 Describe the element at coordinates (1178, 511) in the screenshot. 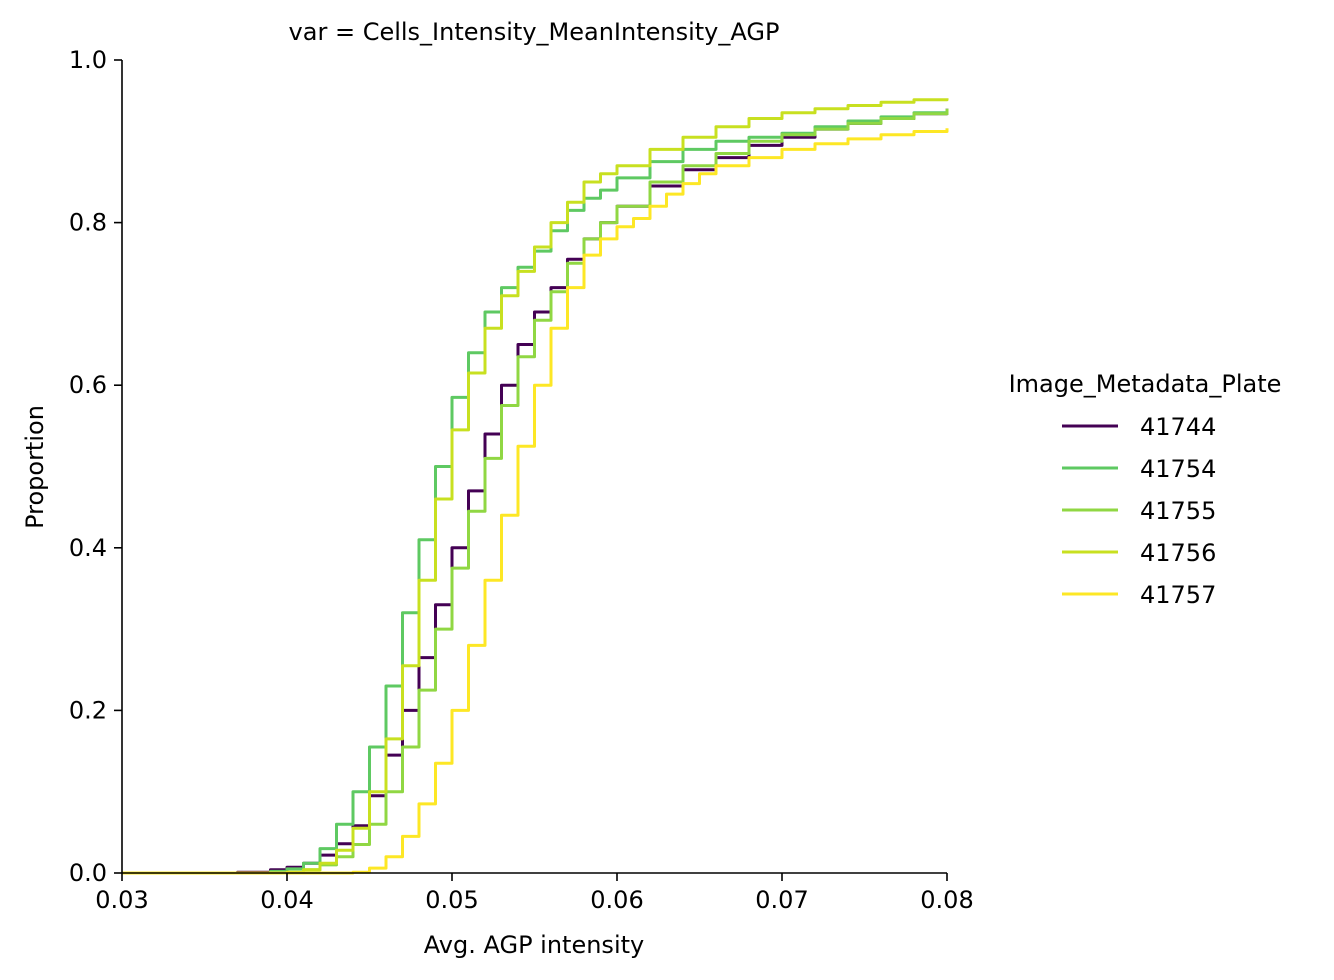

I see `legend-label: 41755` at that location.